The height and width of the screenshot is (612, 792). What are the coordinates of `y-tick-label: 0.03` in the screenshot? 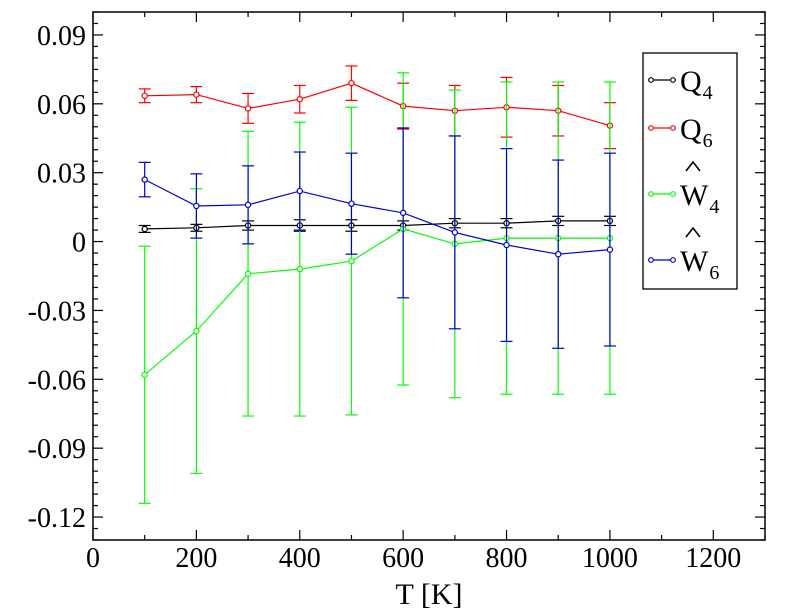 It's located at (61, 174).